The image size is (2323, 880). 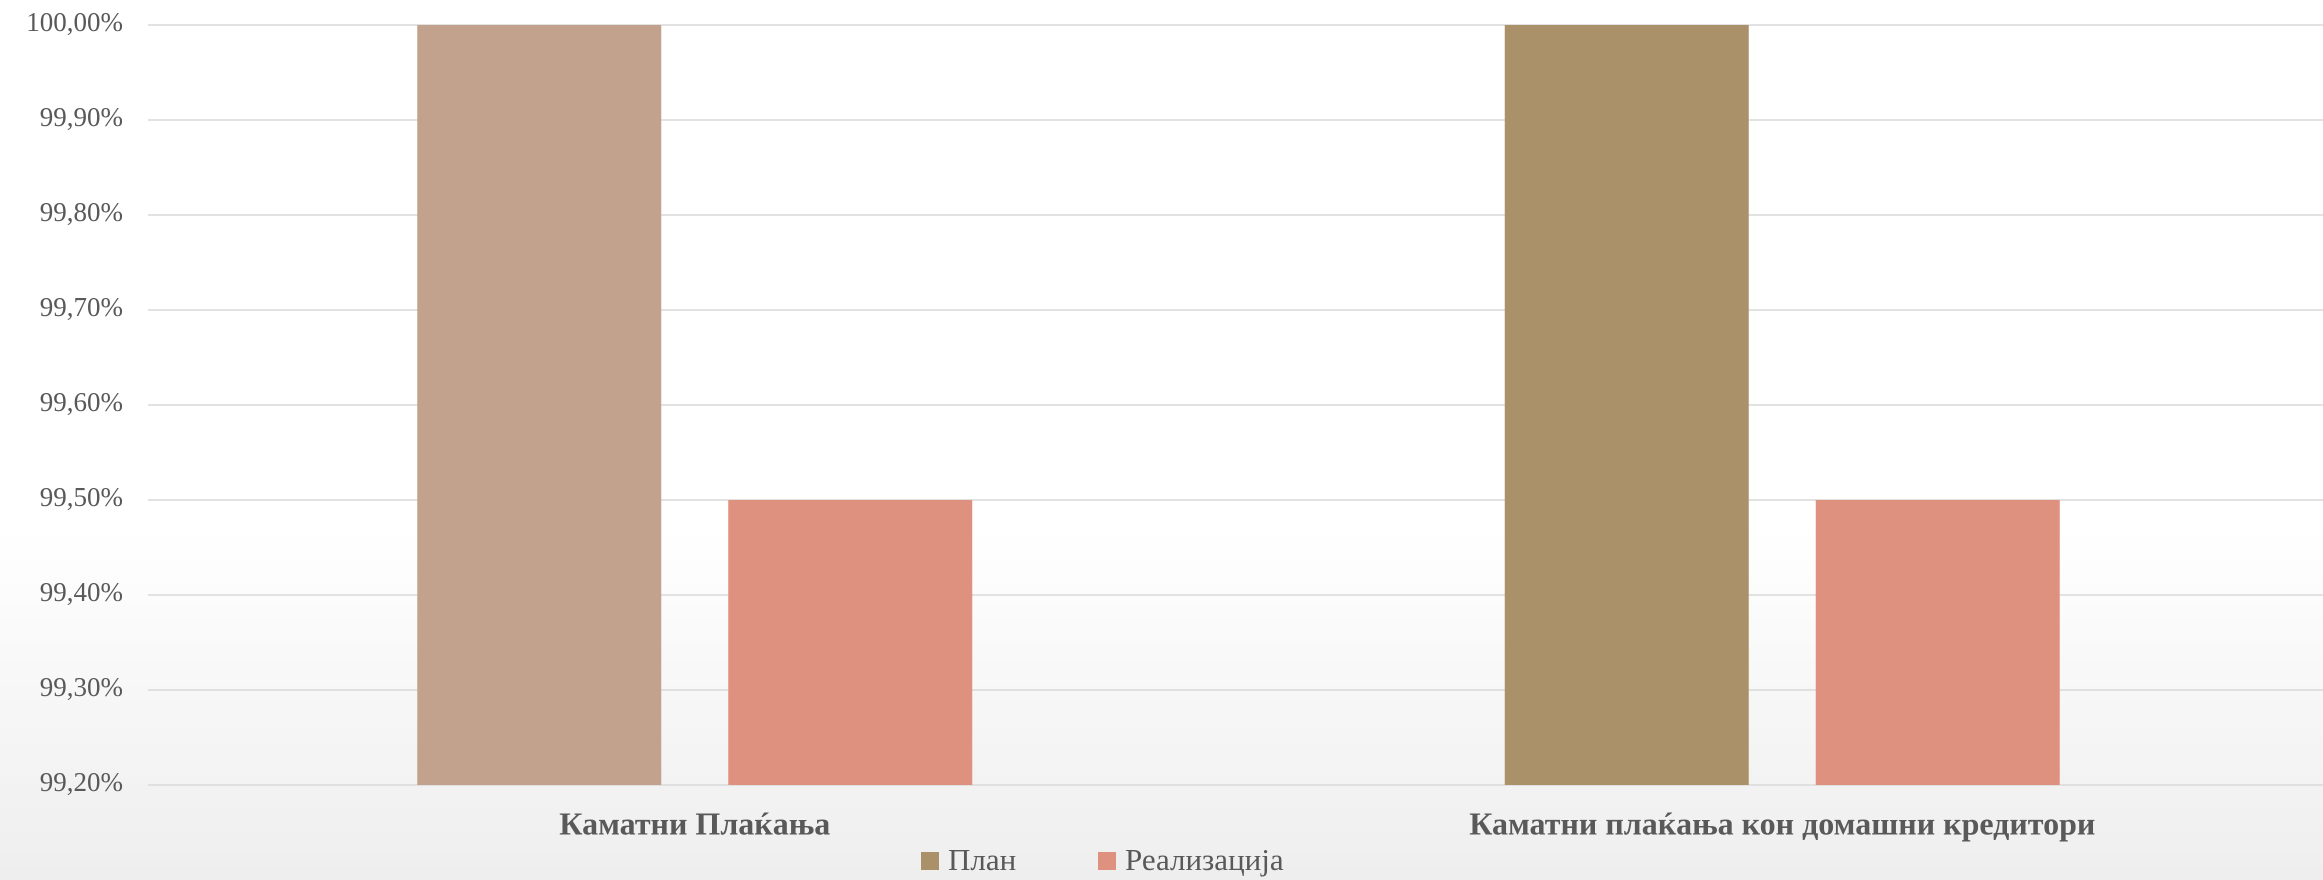 I want to click on x-tick-label: Каматни Плаќања, so click(x=694, y=823).